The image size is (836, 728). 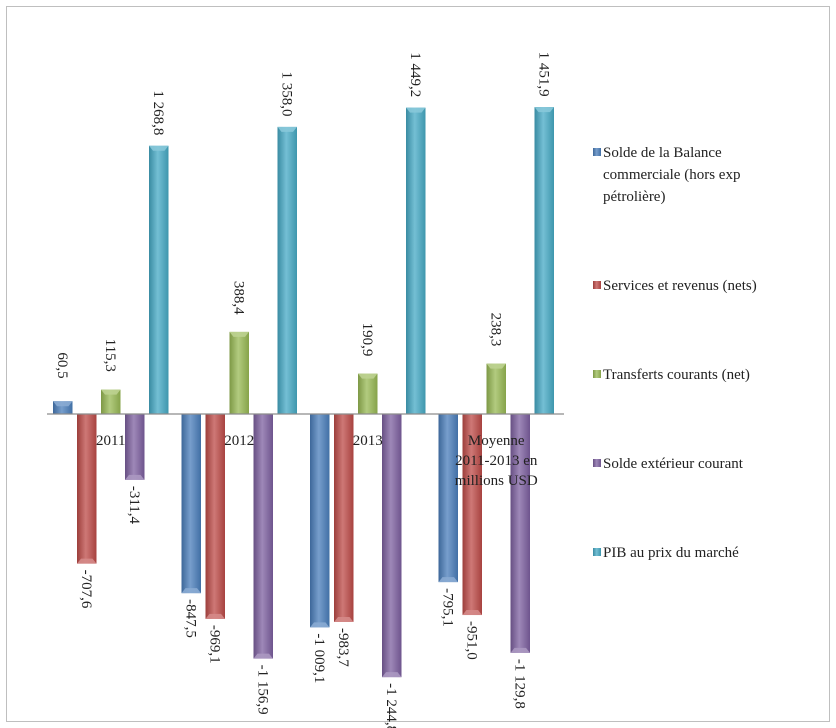 I want to click on data-label: -847,5, so click(x=190, y=618).